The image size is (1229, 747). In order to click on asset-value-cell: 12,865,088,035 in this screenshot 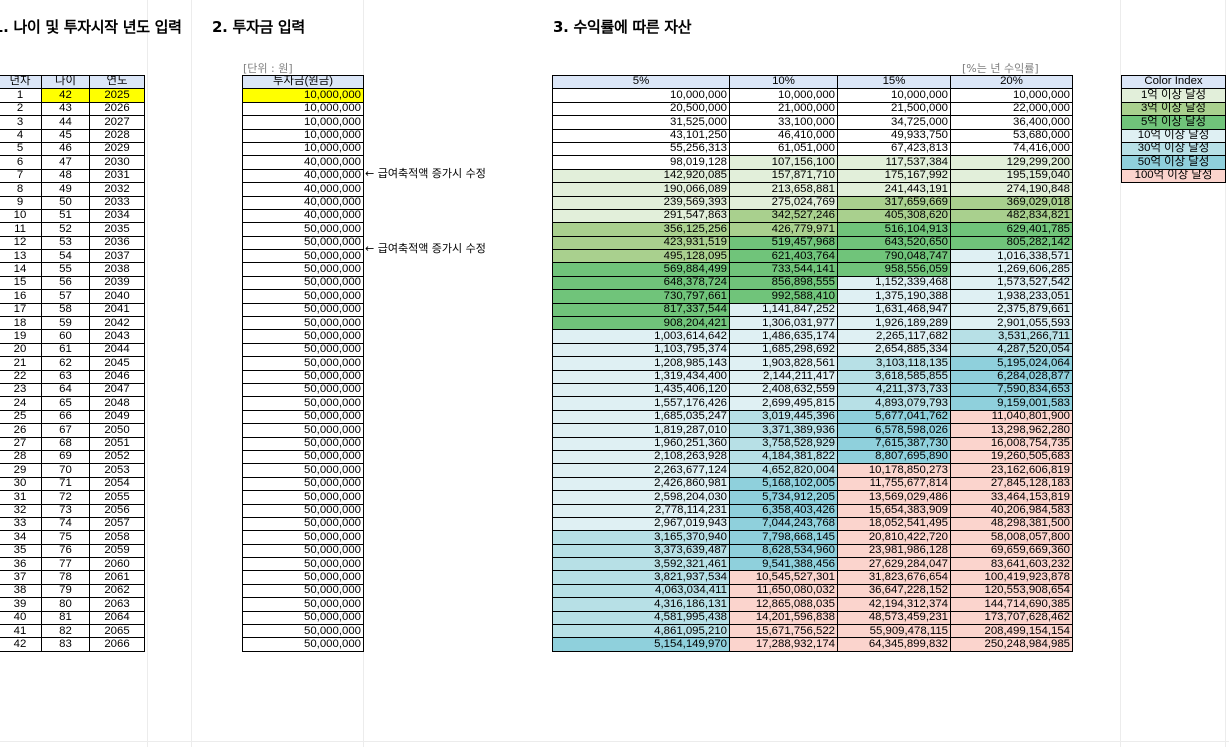, I will do `click(783, 604)`.